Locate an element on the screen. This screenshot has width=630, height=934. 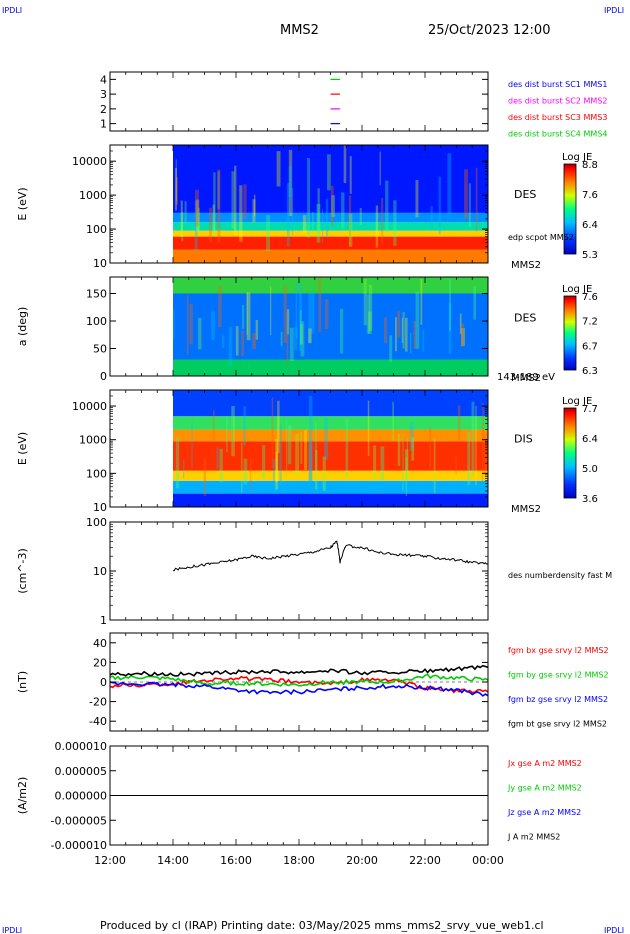
y-tick-label: 1 is located at coordinates (103, 620).